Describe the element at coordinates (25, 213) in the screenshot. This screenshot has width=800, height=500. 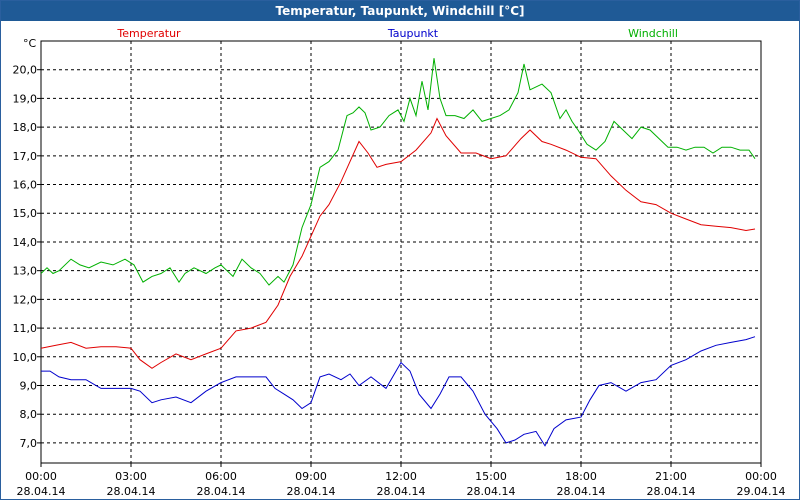
I see `y-tick-label: 15,0` at that location.